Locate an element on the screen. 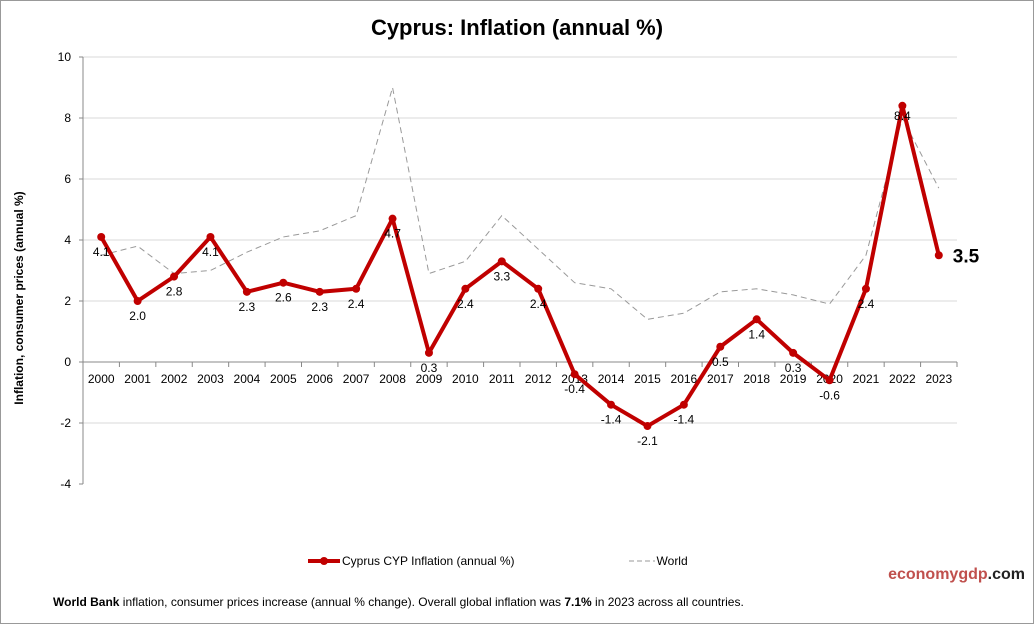 The height and width of the screenshot is (624, 1034). data-label: 2.6 is located at coordinates (283, 298).